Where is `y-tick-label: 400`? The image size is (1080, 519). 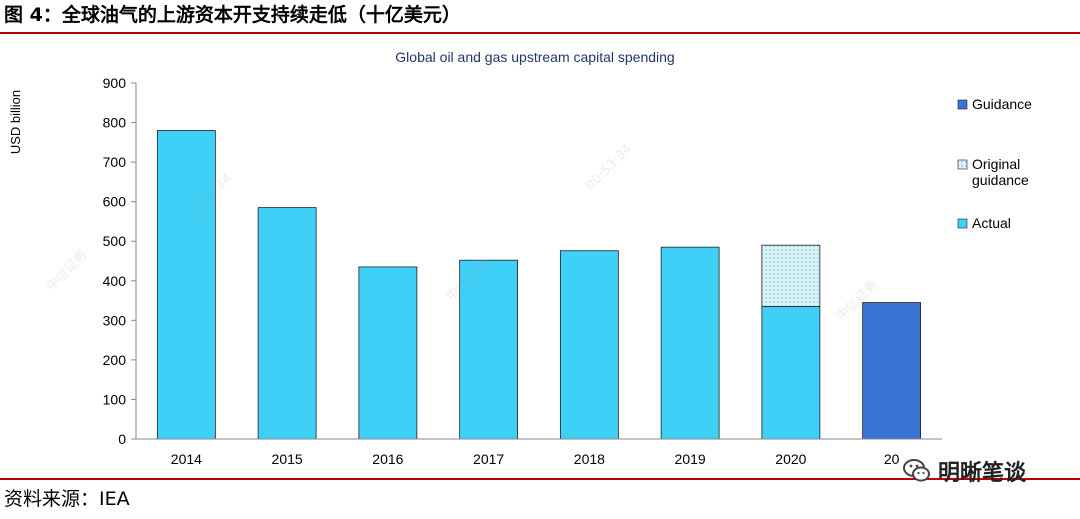
y-tick-label: 400 is located at coordinates (115, 281).